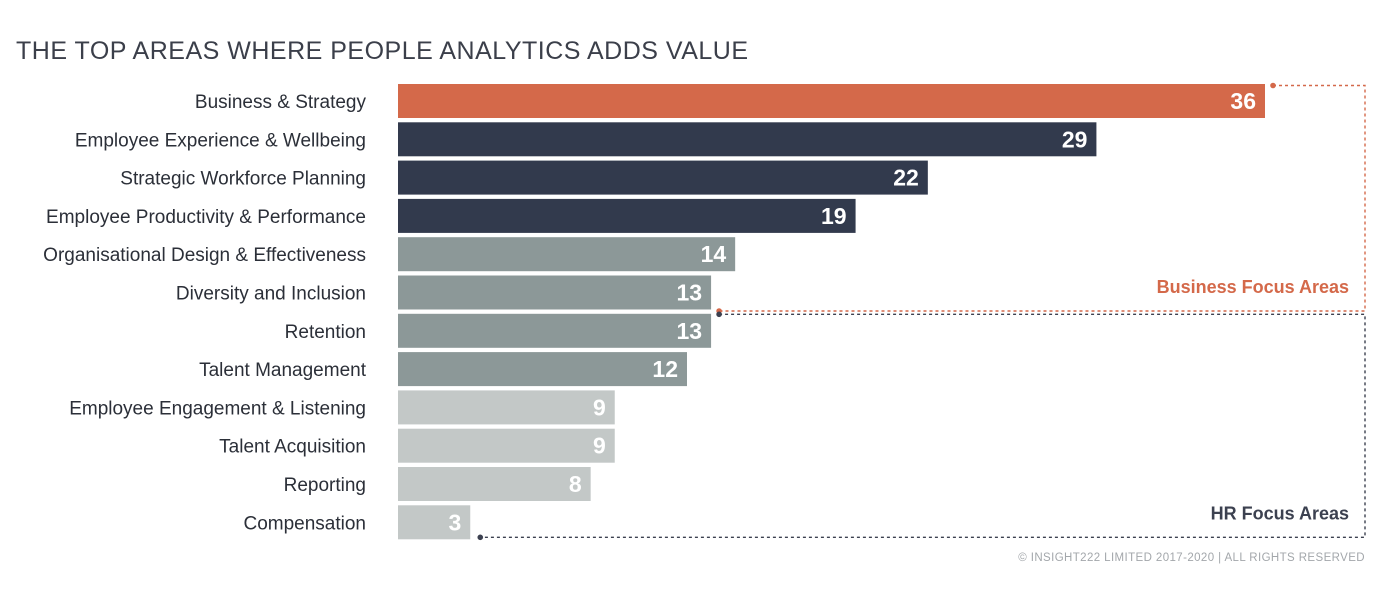 The height and width of the screenshot is (592, 1384). I want to click on category-label: Strategic Workforce Planning, so click(243, 179).